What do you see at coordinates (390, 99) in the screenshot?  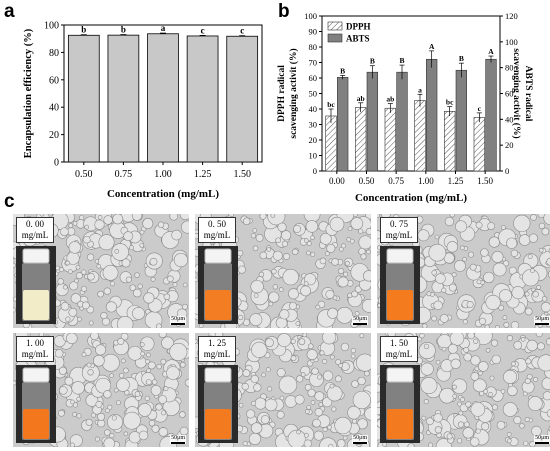 I see `significance-letter: ab` at bounding box center [390, 99].